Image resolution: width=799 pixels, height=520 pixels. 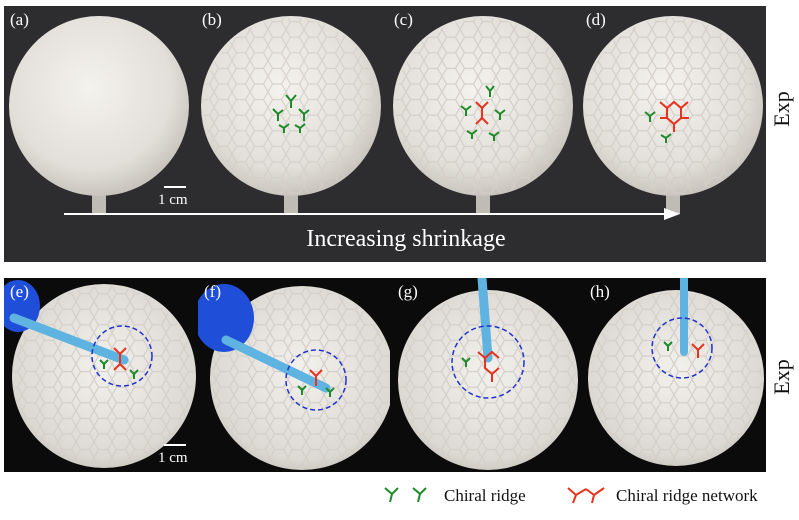 I want to click on shell-image-d, so click(x=673, y=115).